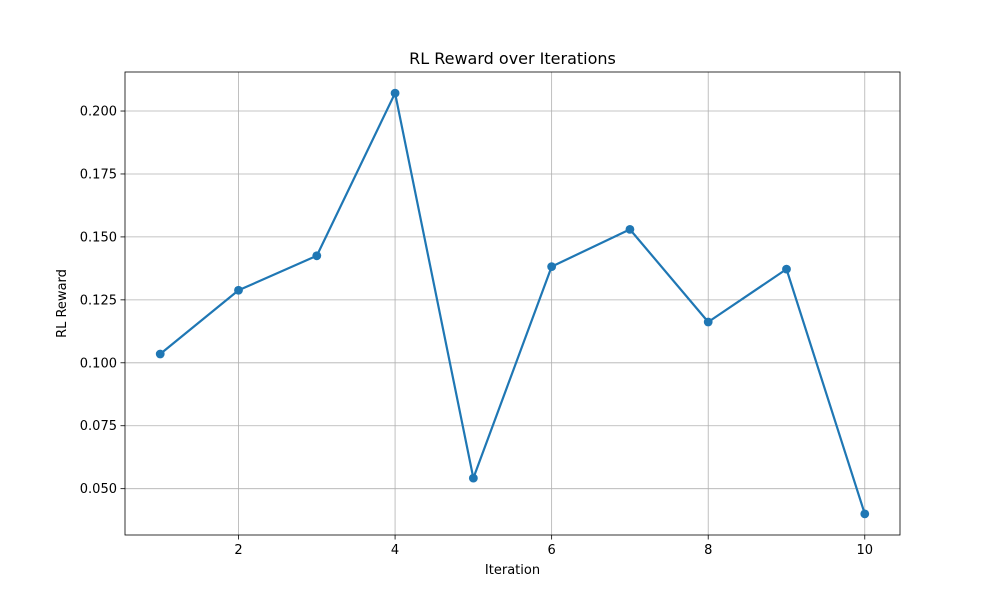  Describe the element at coordinates (512, 570) in the screenshot. I see `x-axis-label: Iteration` at that location.